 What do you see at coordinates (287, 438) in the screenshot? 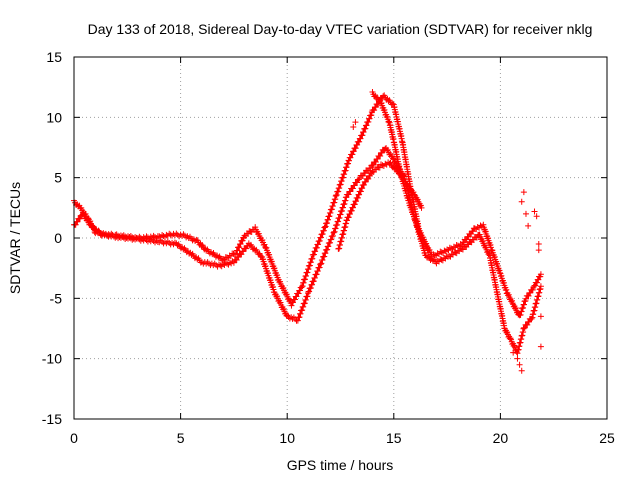
I see `x-tick-label: 10` at bounding box center [287, 438].